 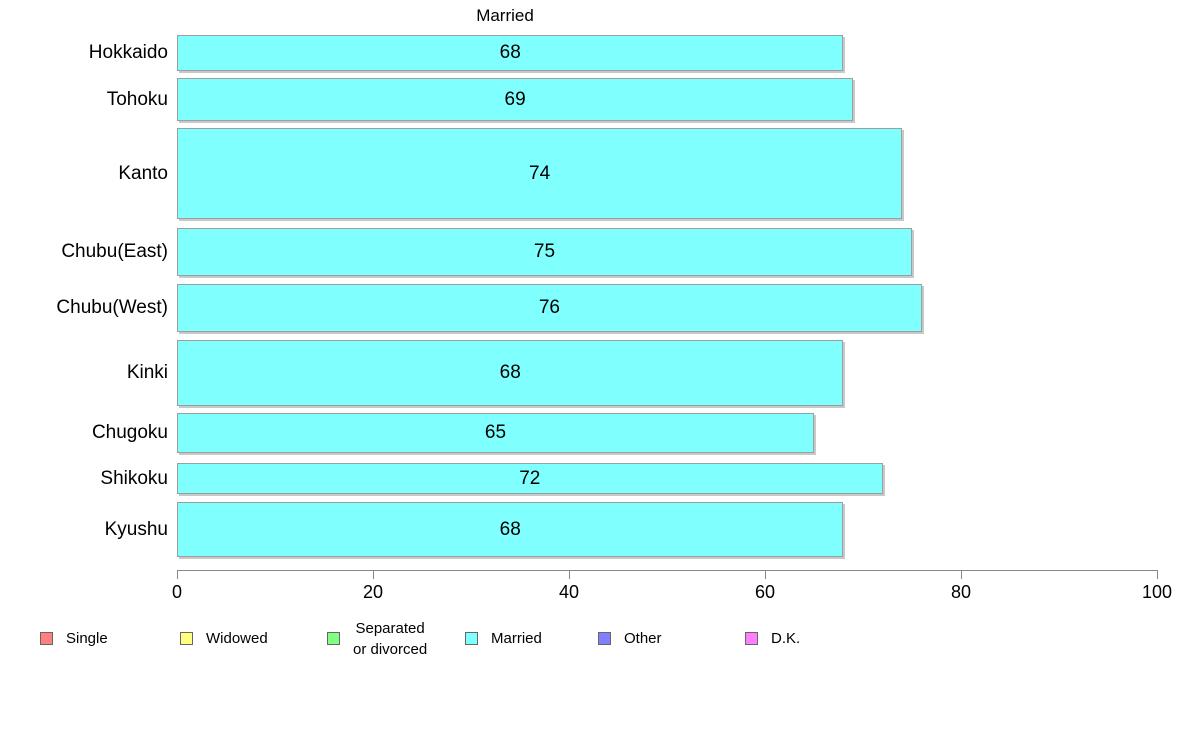 What do you see at coordinates (134, 478) in the screenshot?
I see `region-label-shikoku: Shikoku` at bounding box center [134, 478].